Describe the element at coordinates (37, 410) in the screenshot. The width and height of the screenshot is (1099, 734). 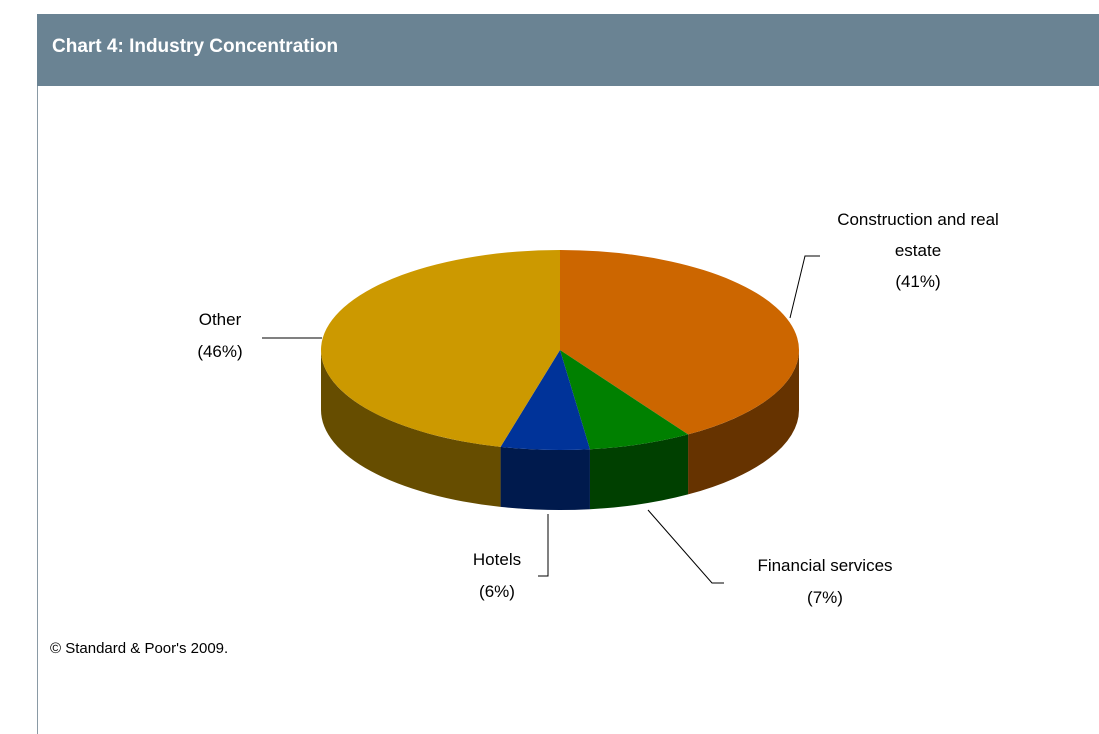
I see `border` at that location.